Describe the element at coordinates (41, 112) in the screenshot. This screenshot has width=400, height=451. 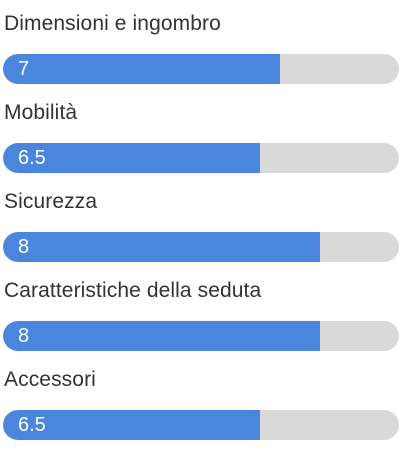
I see `rating-label: Mobilità` at that location.